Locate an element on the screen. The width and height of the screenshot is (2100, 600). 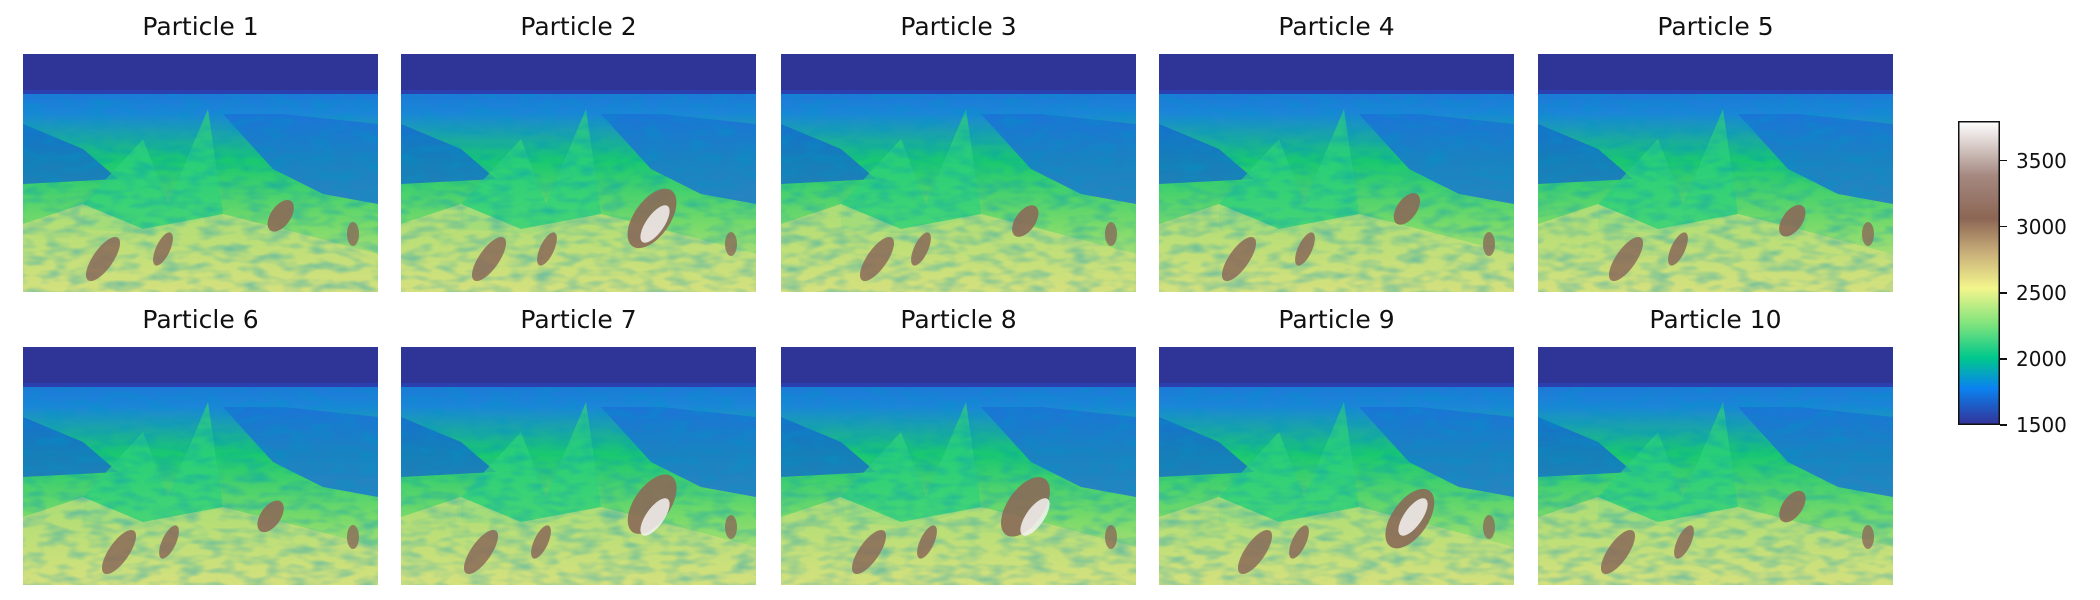
particle-panel: Particle 7 is located at coordinates (578, 445).